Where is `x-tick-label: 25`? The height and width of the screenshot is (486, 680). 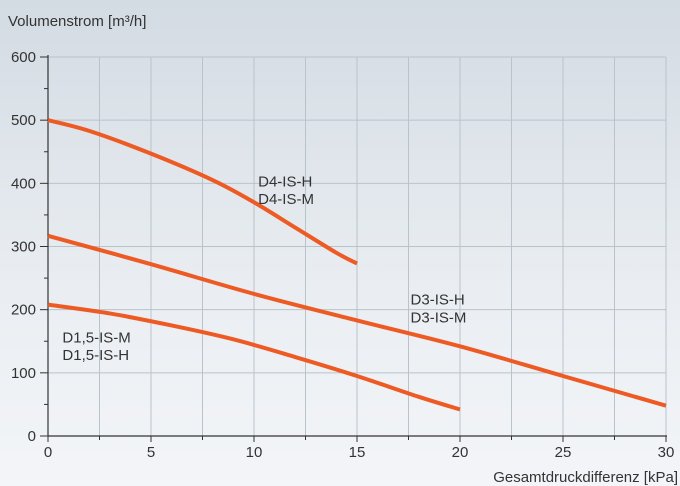
x-tick-label: 25 is located at coordinates (563, 452).